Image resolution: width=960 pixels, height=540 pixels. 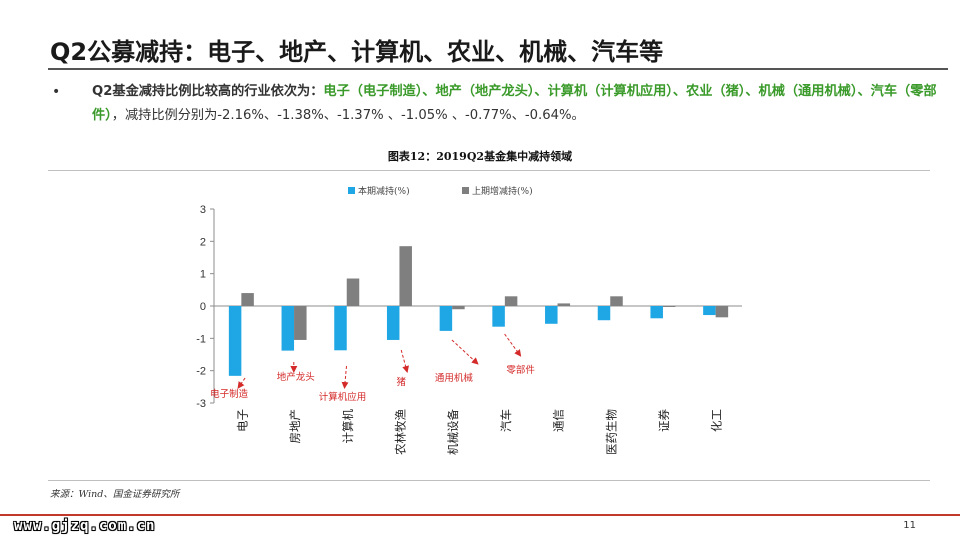 I want to click on category-label: 通信, so click(x=559, y=420).